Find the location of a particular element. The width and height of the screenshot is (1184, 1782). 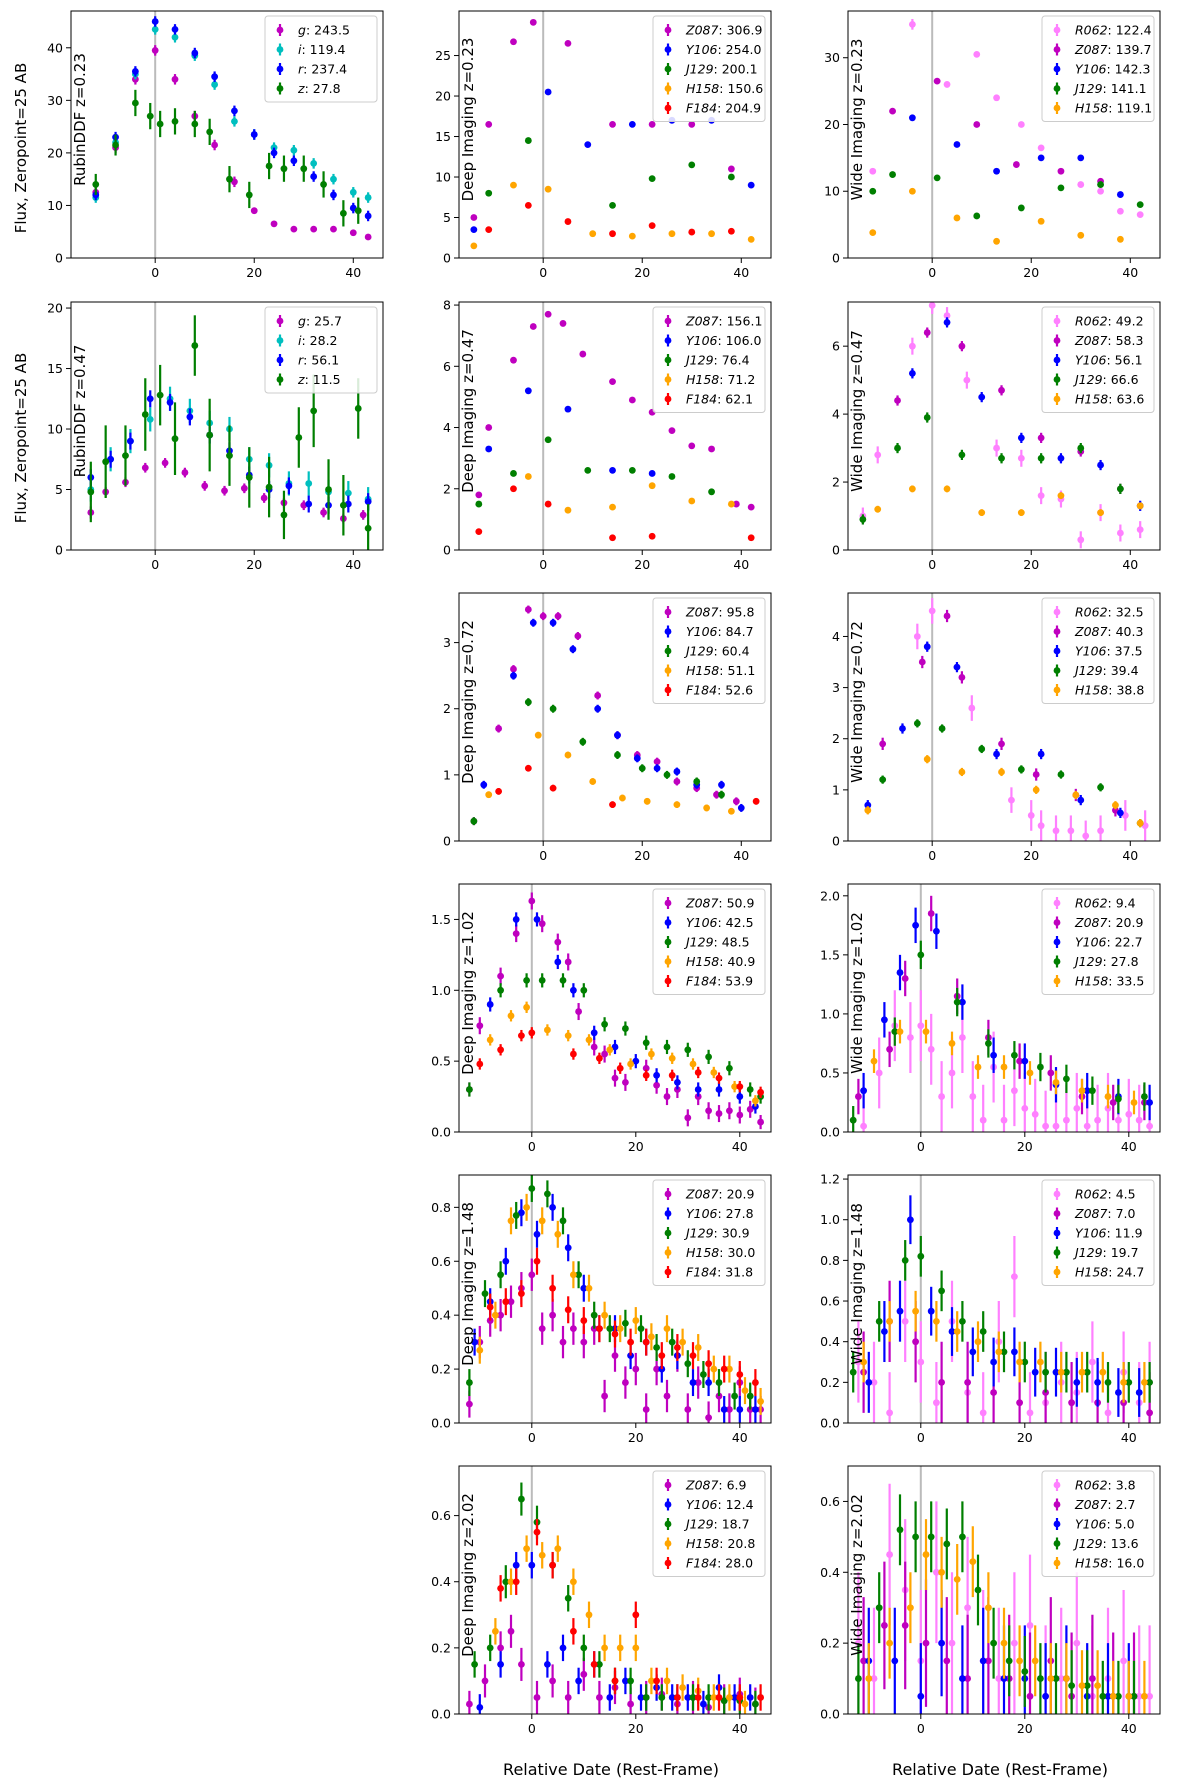

legend-snr: : 139.7 is located at coordinates (1129, 49).